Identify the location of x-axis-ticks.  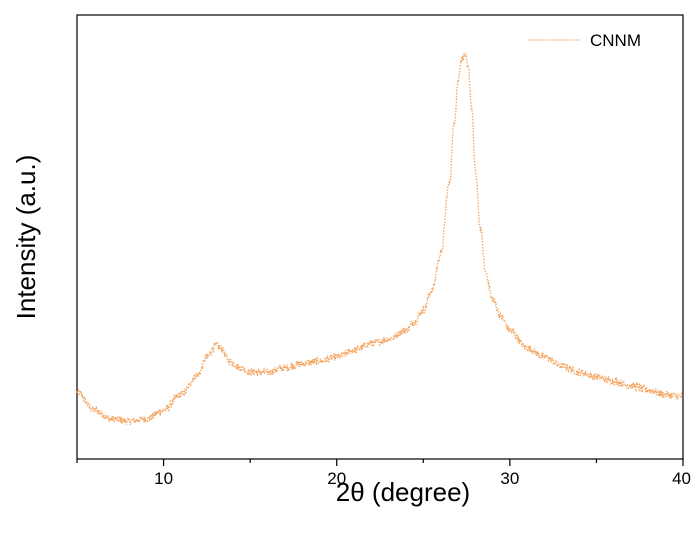
(380, 462).